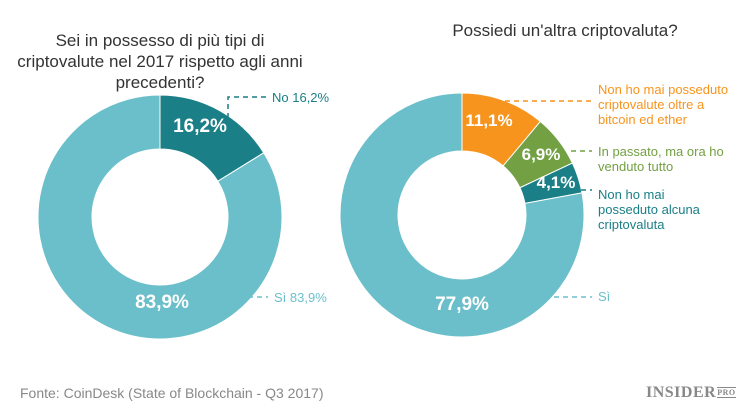 The width and height of the screenshot is (750, 413). I want to click on data-label-1-1: 6,9%, so click(541, 154).